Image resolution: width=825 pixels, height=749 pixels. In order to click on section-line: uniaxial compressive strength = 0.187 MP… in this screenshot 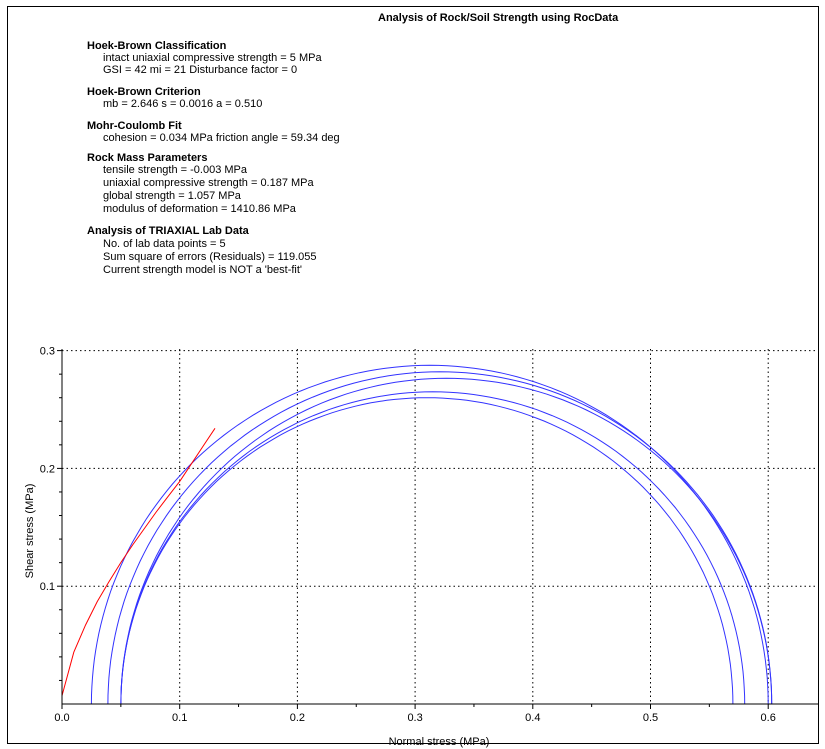, I will do `click(208, 183)`.